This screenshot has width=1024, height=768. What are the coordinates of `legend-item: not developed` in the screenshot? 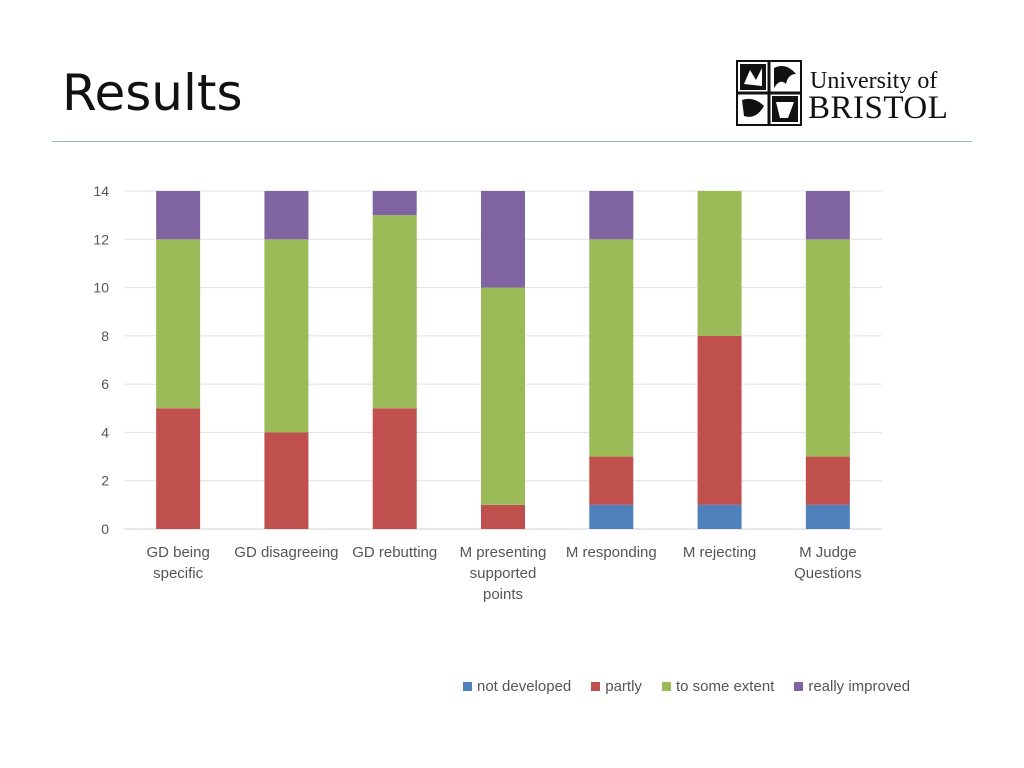 It's located at (517, 686).